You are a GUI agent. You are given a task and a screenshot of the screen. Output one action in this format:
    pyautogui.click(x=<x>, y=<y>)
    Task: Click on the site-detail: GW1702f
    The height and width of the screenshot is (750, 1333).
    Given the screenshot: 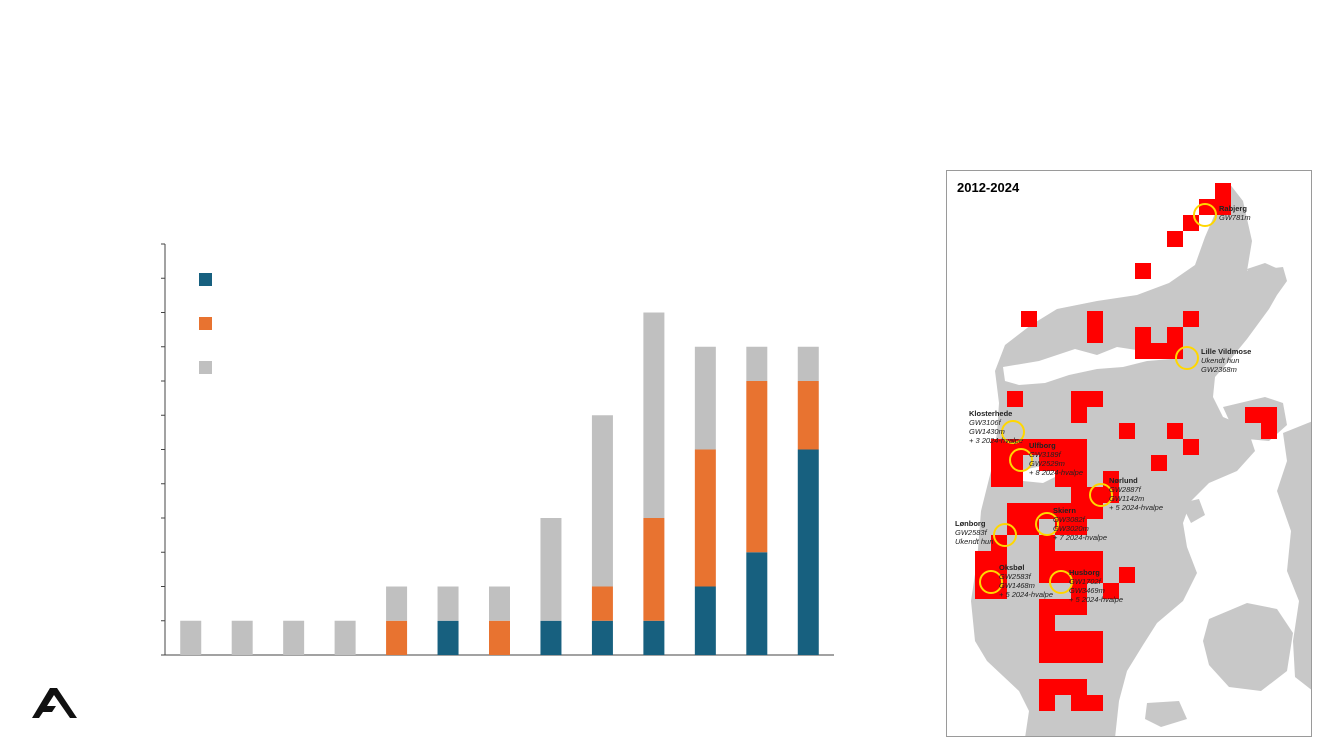 What is the action you would take?
    pyautogui.click(x=1085, y=581)
    